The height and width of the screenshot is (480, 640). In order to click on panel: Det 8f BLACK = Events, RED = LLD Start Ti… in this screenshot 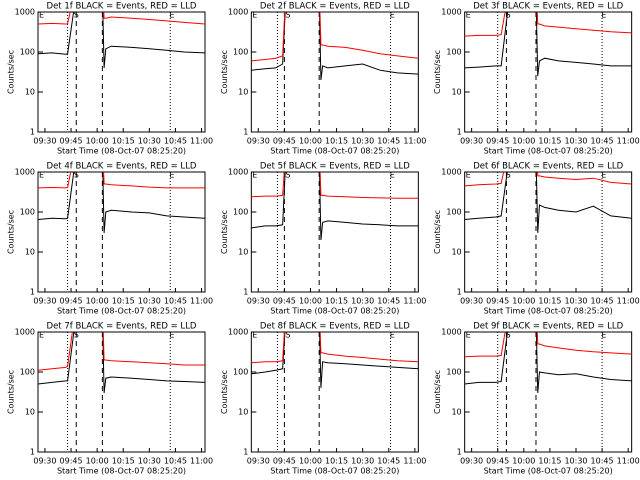, I will do `click(323, 399)`.